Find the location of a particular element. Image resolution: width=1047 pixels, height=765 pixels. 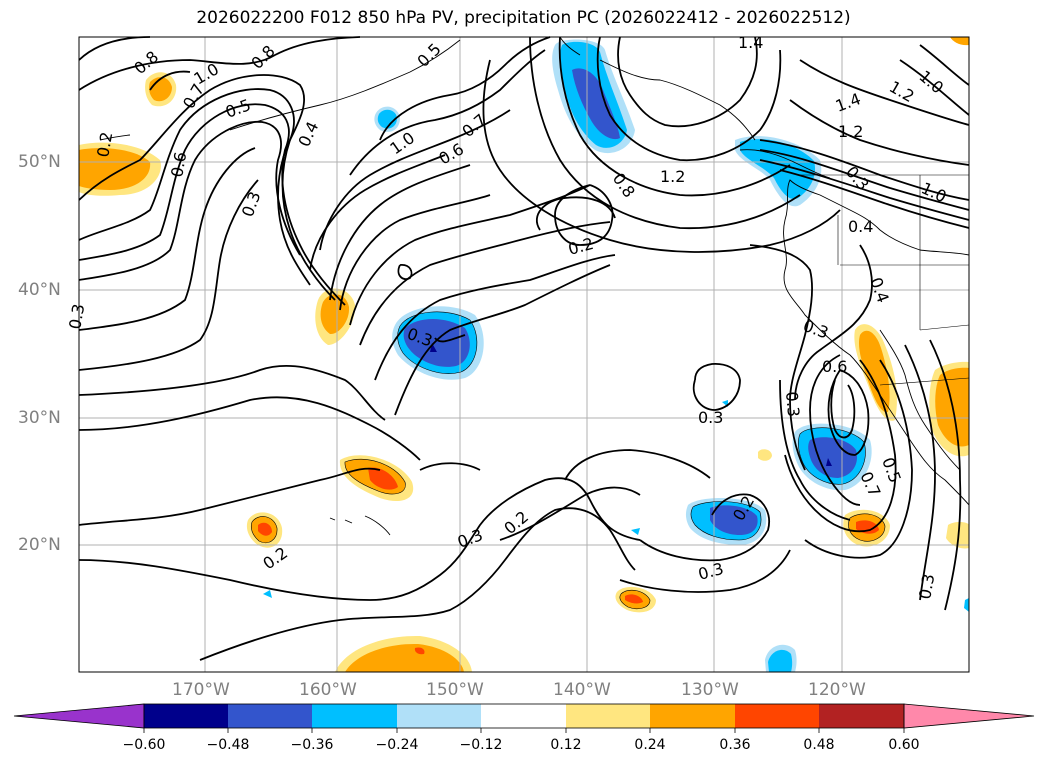

contour-label: 0.2 is located at coordinates (104, 144).